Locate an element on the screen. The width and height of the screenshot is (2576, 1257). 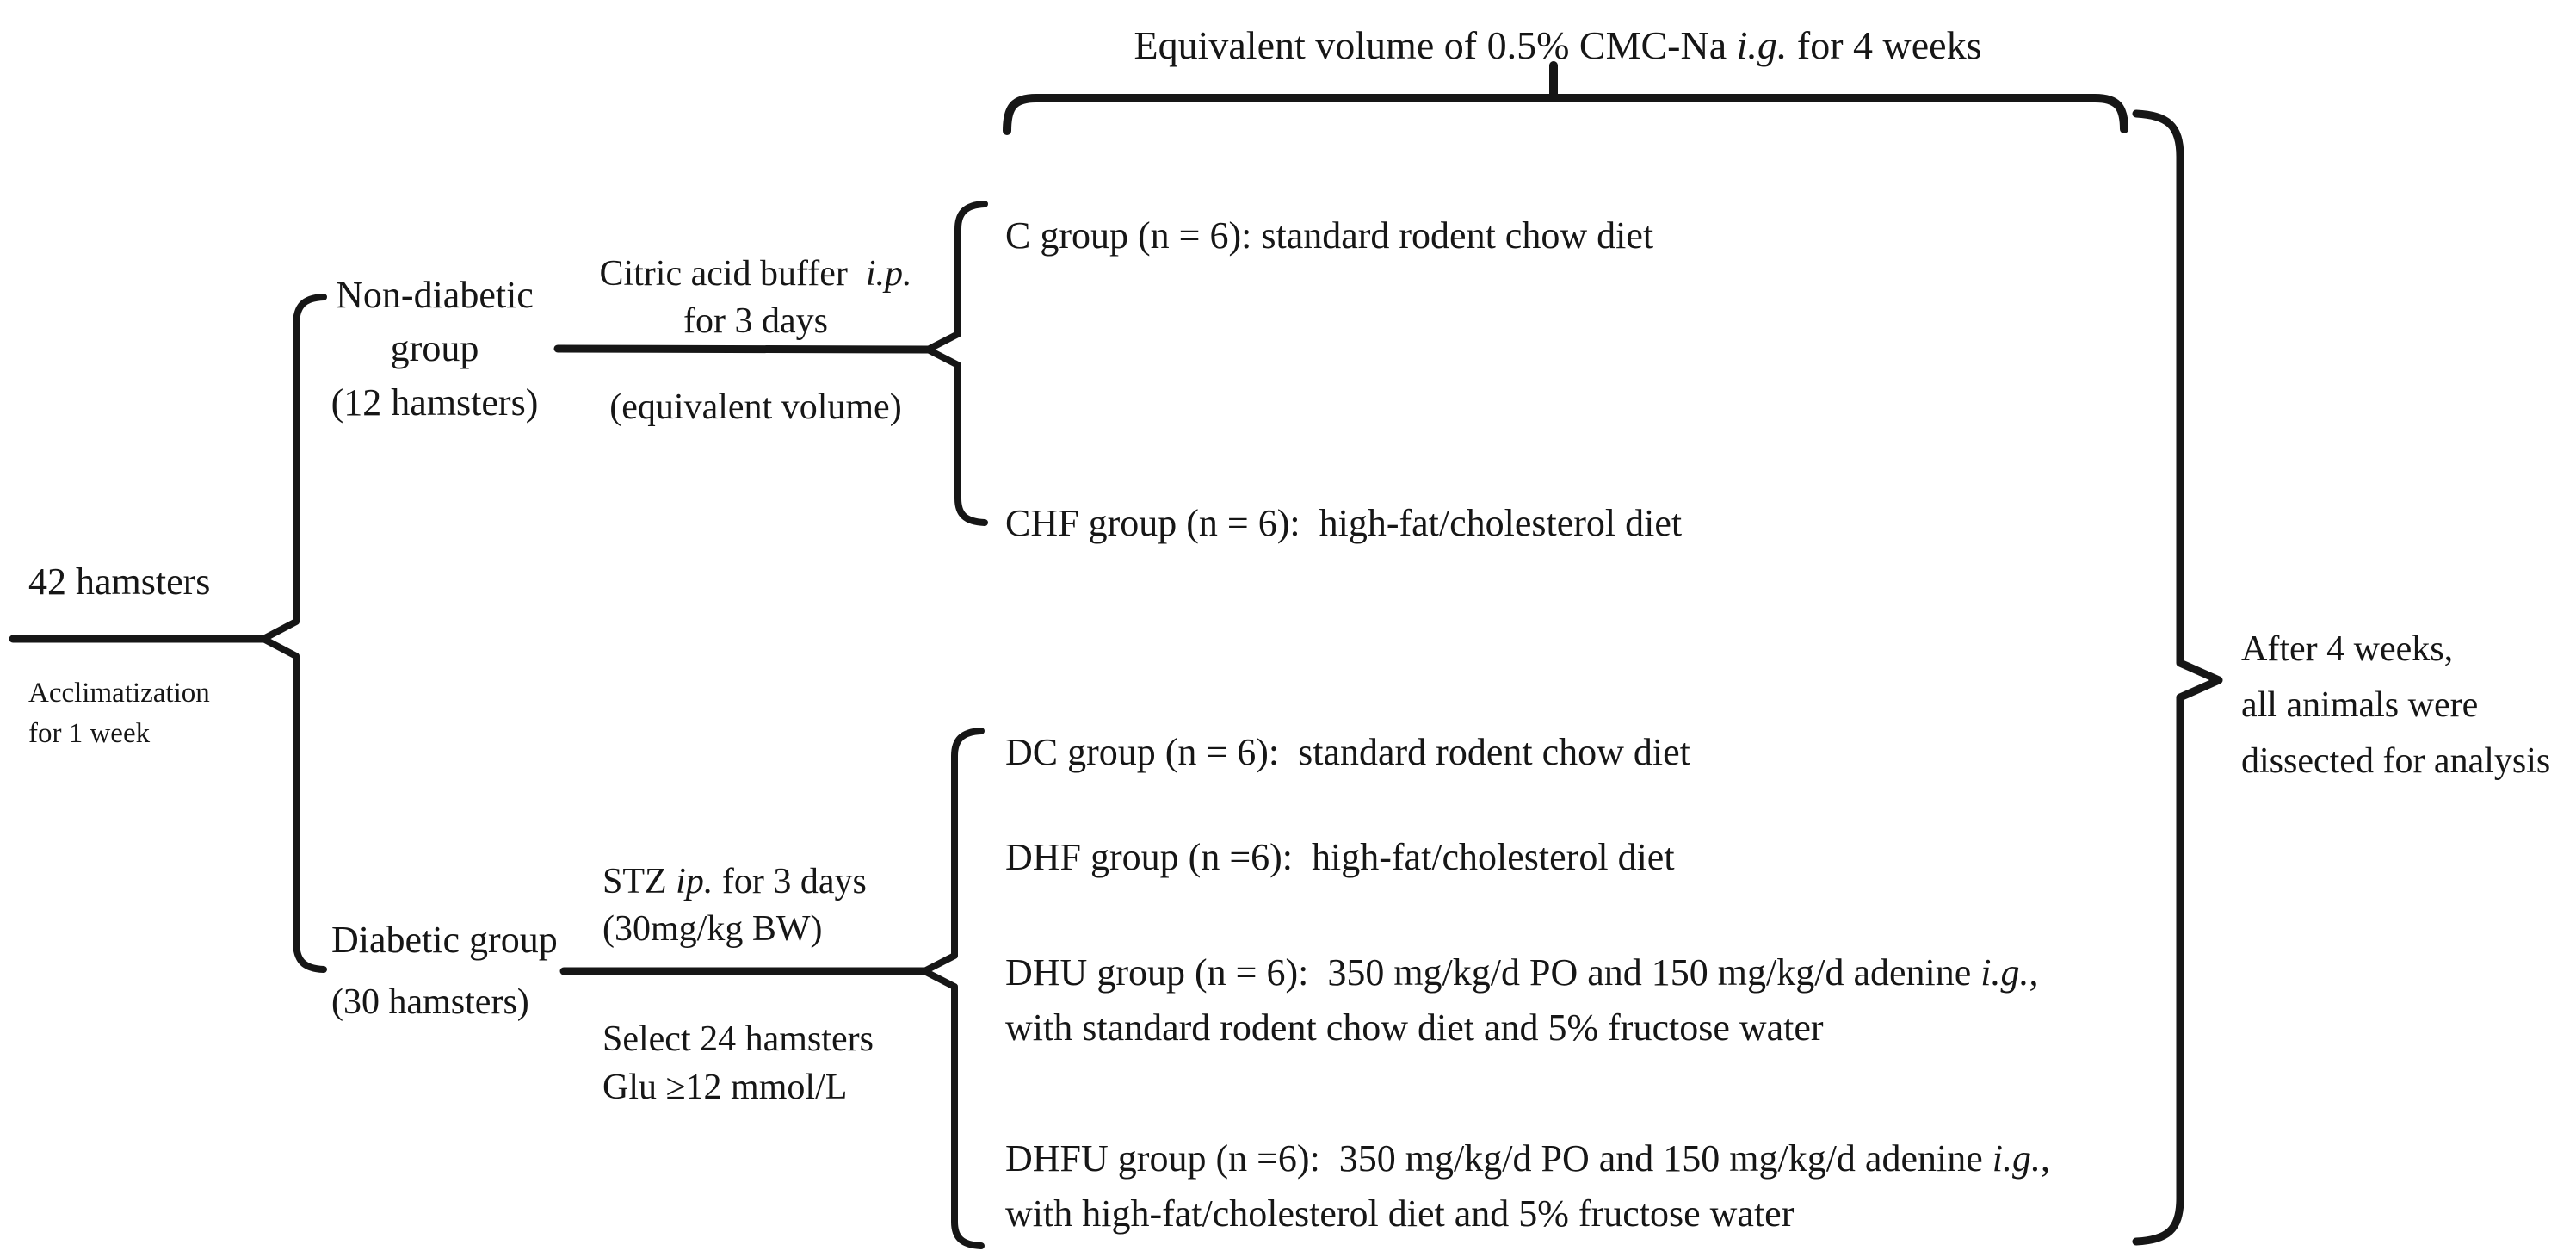
source-split-brace is located at coordinates (293, 633).